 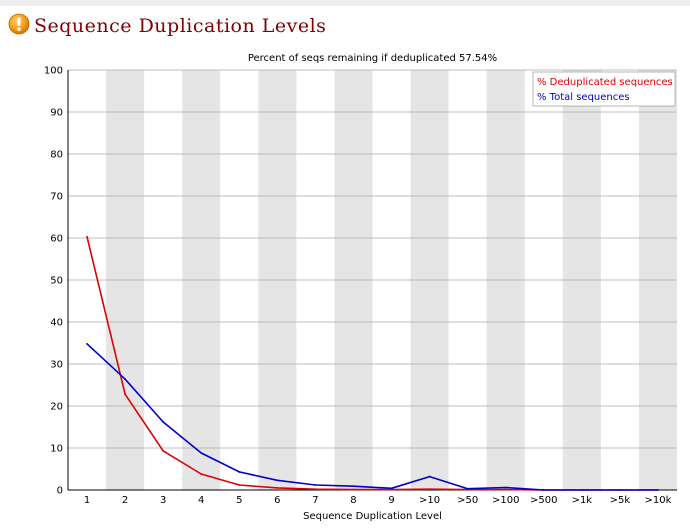 What do you see at coordinates (277, 500) in the screenshot?
I see `x-tick-label: 6` at bounding box center [277, 500].